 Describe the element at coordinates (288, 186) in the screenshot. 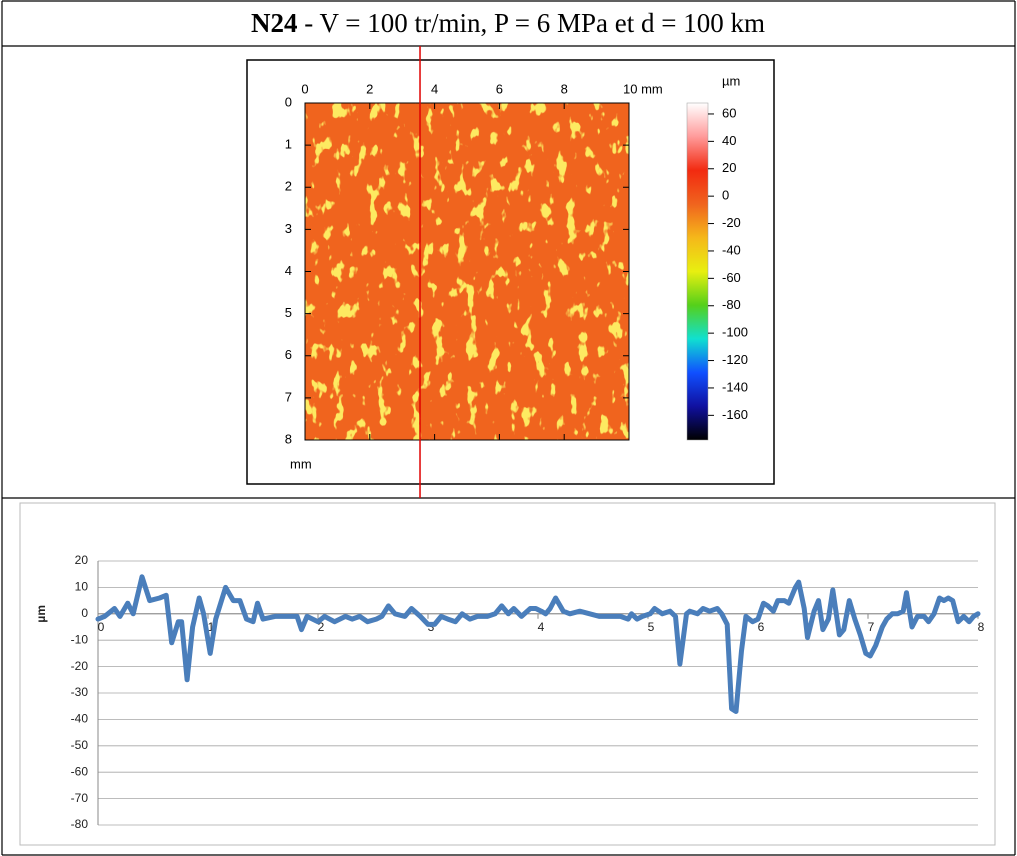

I see `y-tick-label: 2` at that location.